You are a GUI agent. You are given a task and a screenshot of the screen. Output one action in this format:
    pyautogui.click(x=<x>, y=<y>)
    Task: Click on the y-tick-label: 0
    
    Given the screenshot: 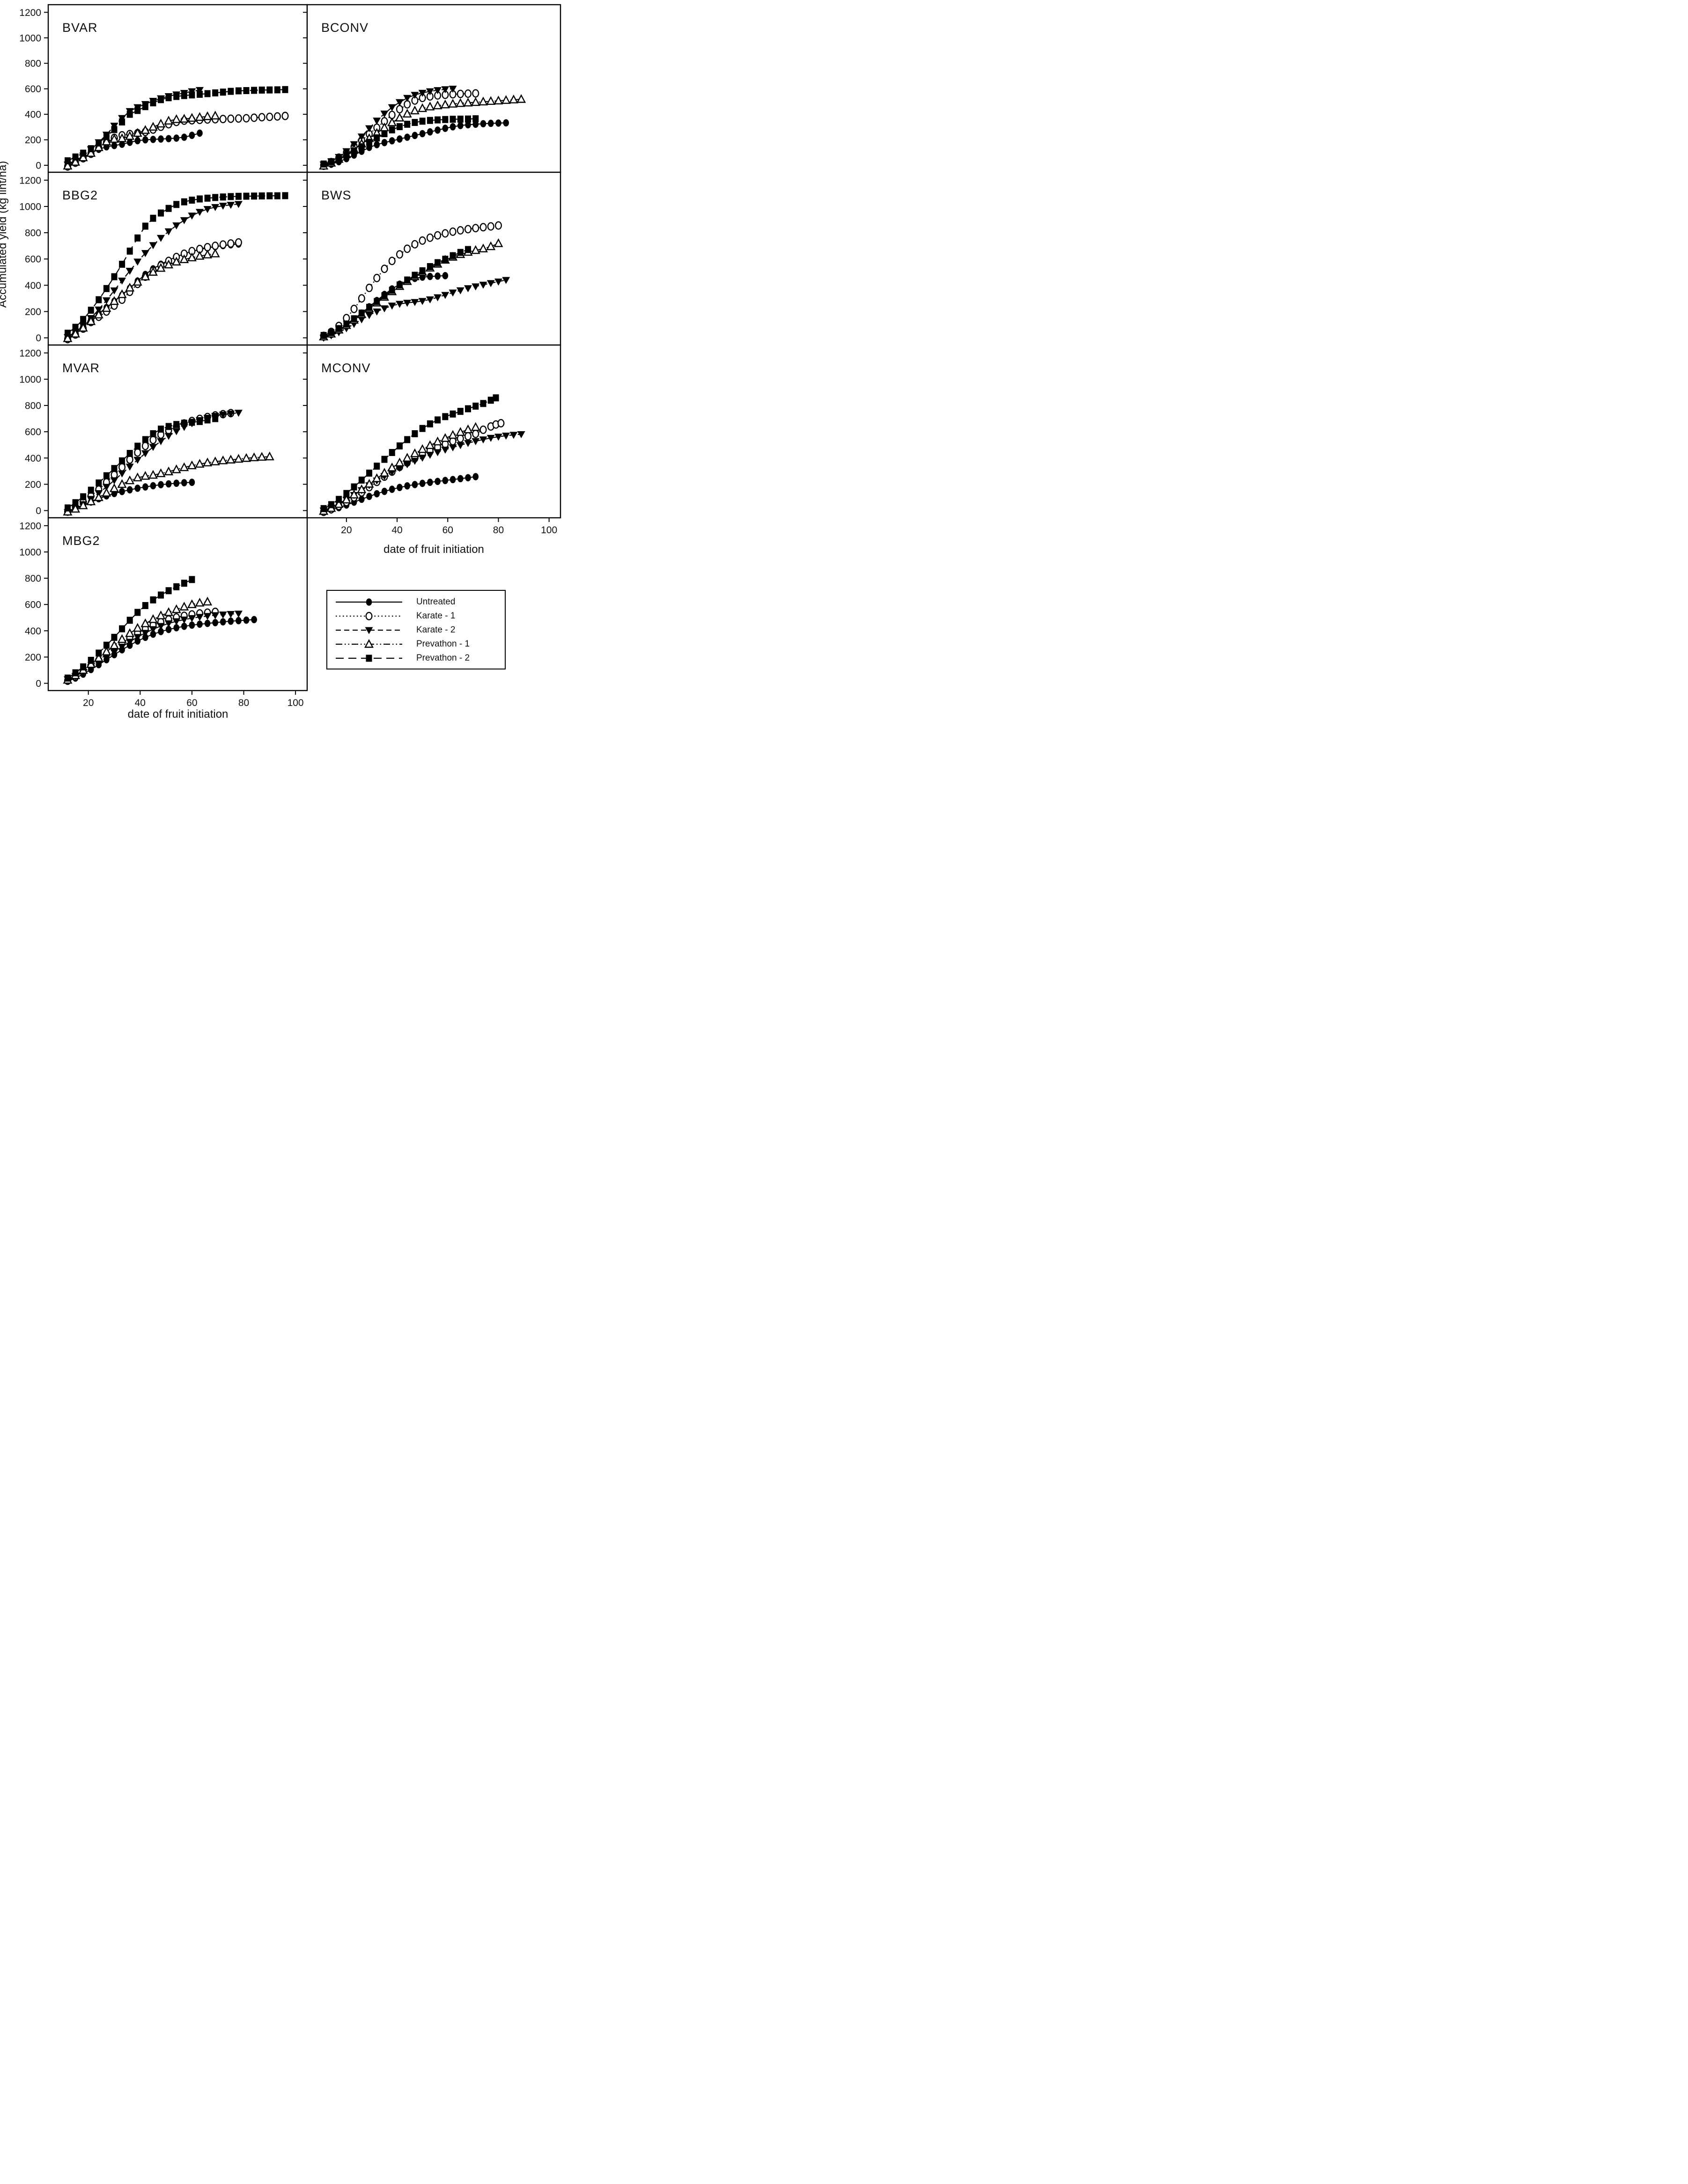 What is the action you would take?
    pyautogui.click(x=38, y=511)
    